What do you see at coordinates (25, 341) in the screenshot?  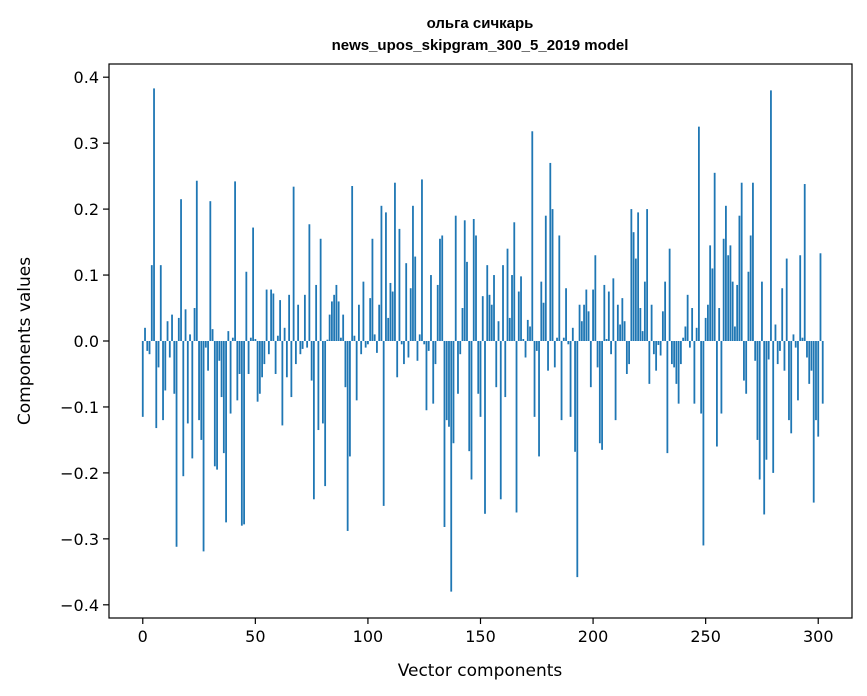 I see `y-axis-label: Components values` at bounding box center [25, 341].